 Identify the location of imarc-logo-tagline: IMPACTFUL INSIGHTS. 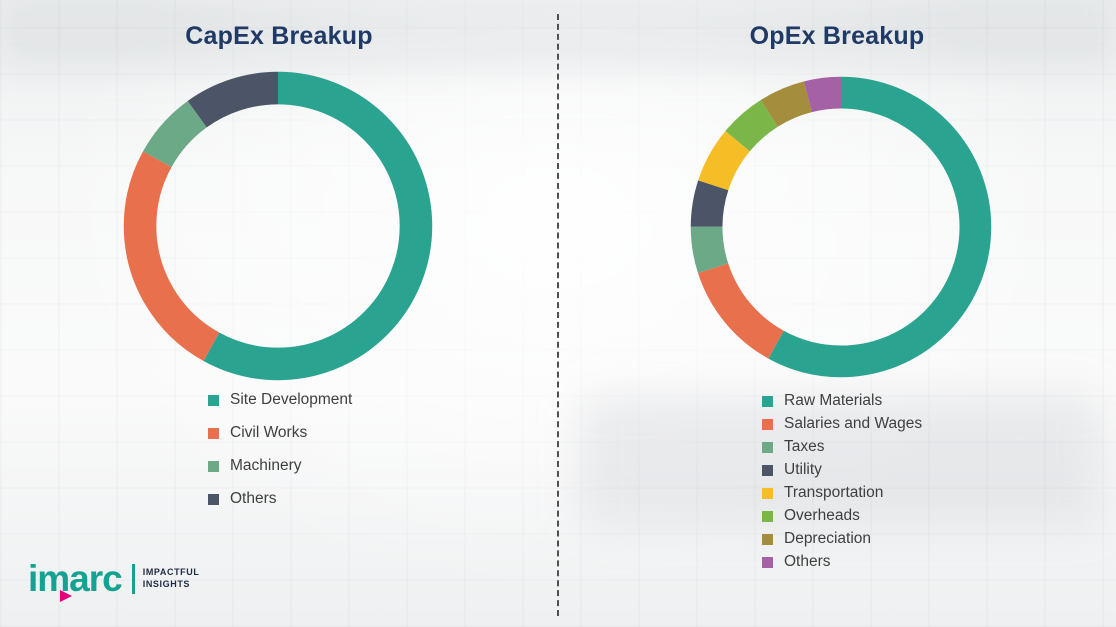
(171, 578).